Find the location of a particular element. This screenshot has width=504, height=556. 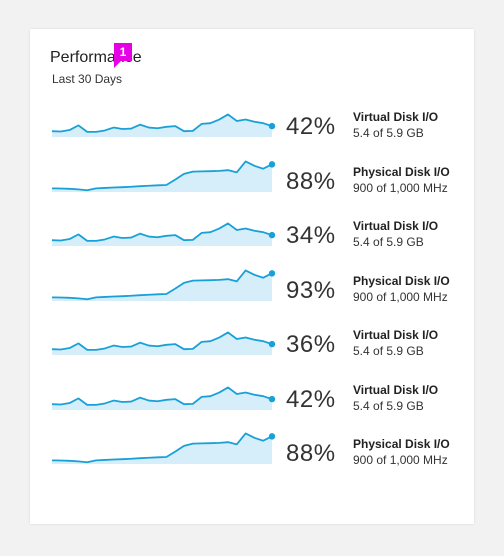

metric-percent: 34% is located at coordinates (311, 235).